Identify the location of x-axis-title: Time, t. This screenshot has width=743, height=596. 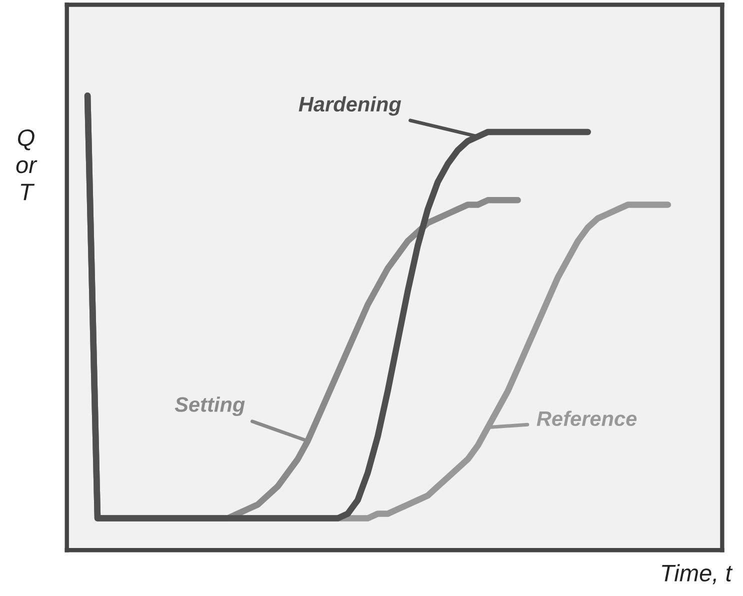
(697, 574).